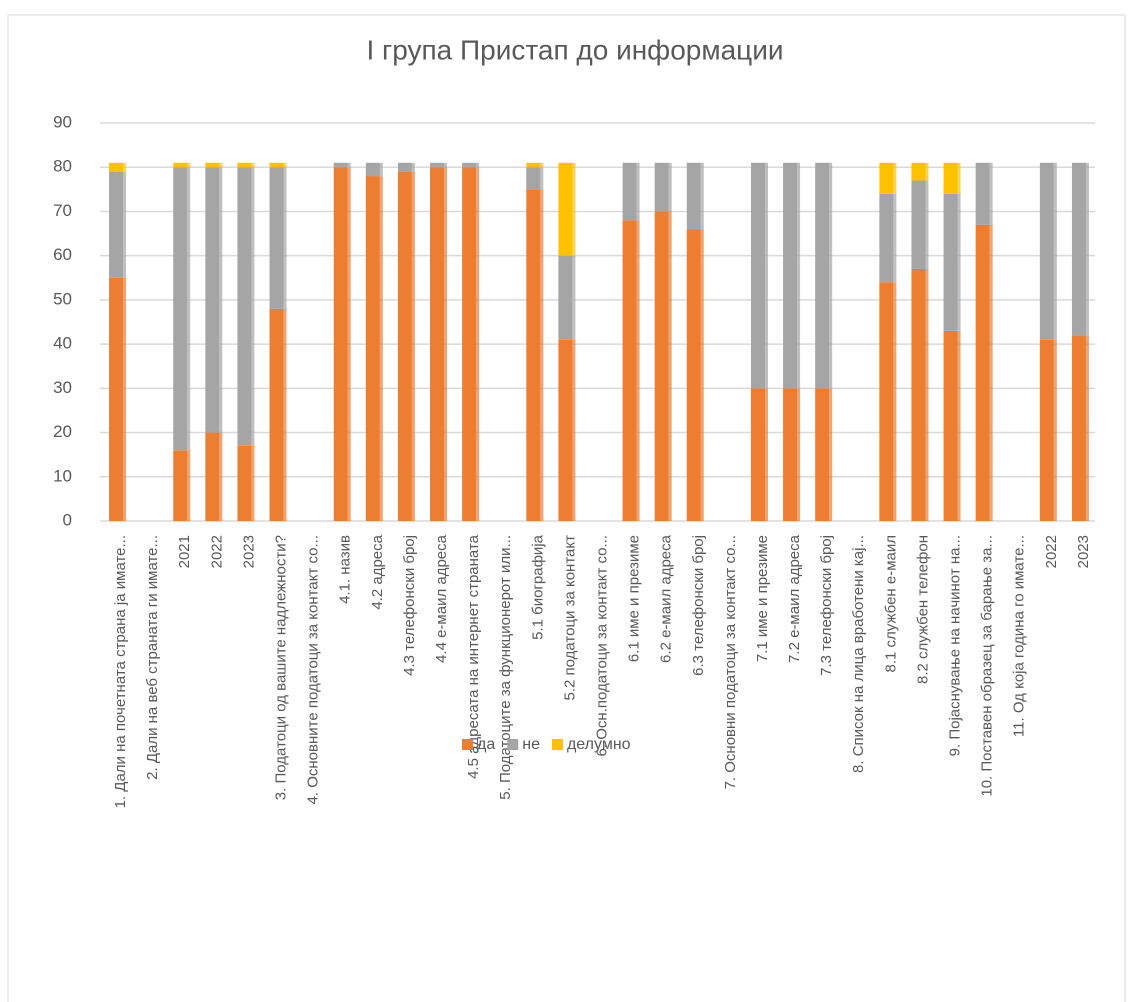  What do you see at coordinates (62, 475) in the screenshot?
I see `y-tick-label: 10` at bounding box center [62, 475].